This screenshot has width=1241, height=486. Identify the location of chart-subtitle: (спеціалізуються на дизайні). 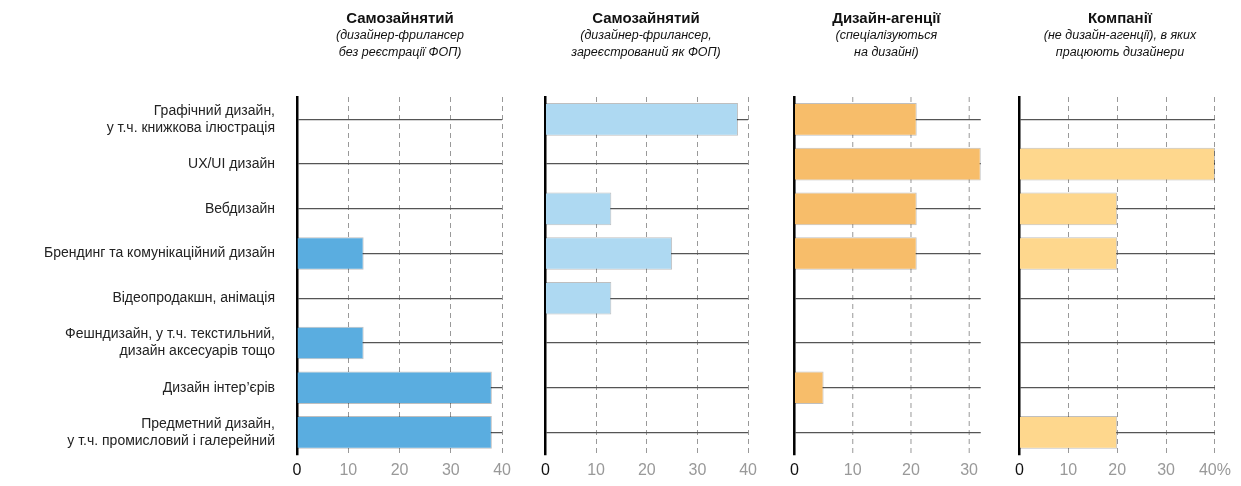
(886, 44).